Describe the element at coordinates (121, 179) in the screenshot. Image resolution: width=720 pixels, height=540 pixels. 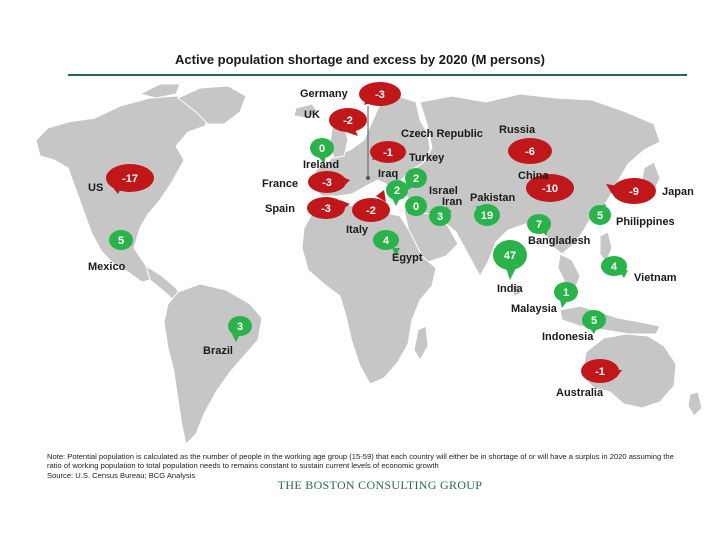
I see `marker-us: -17 US` at that location.